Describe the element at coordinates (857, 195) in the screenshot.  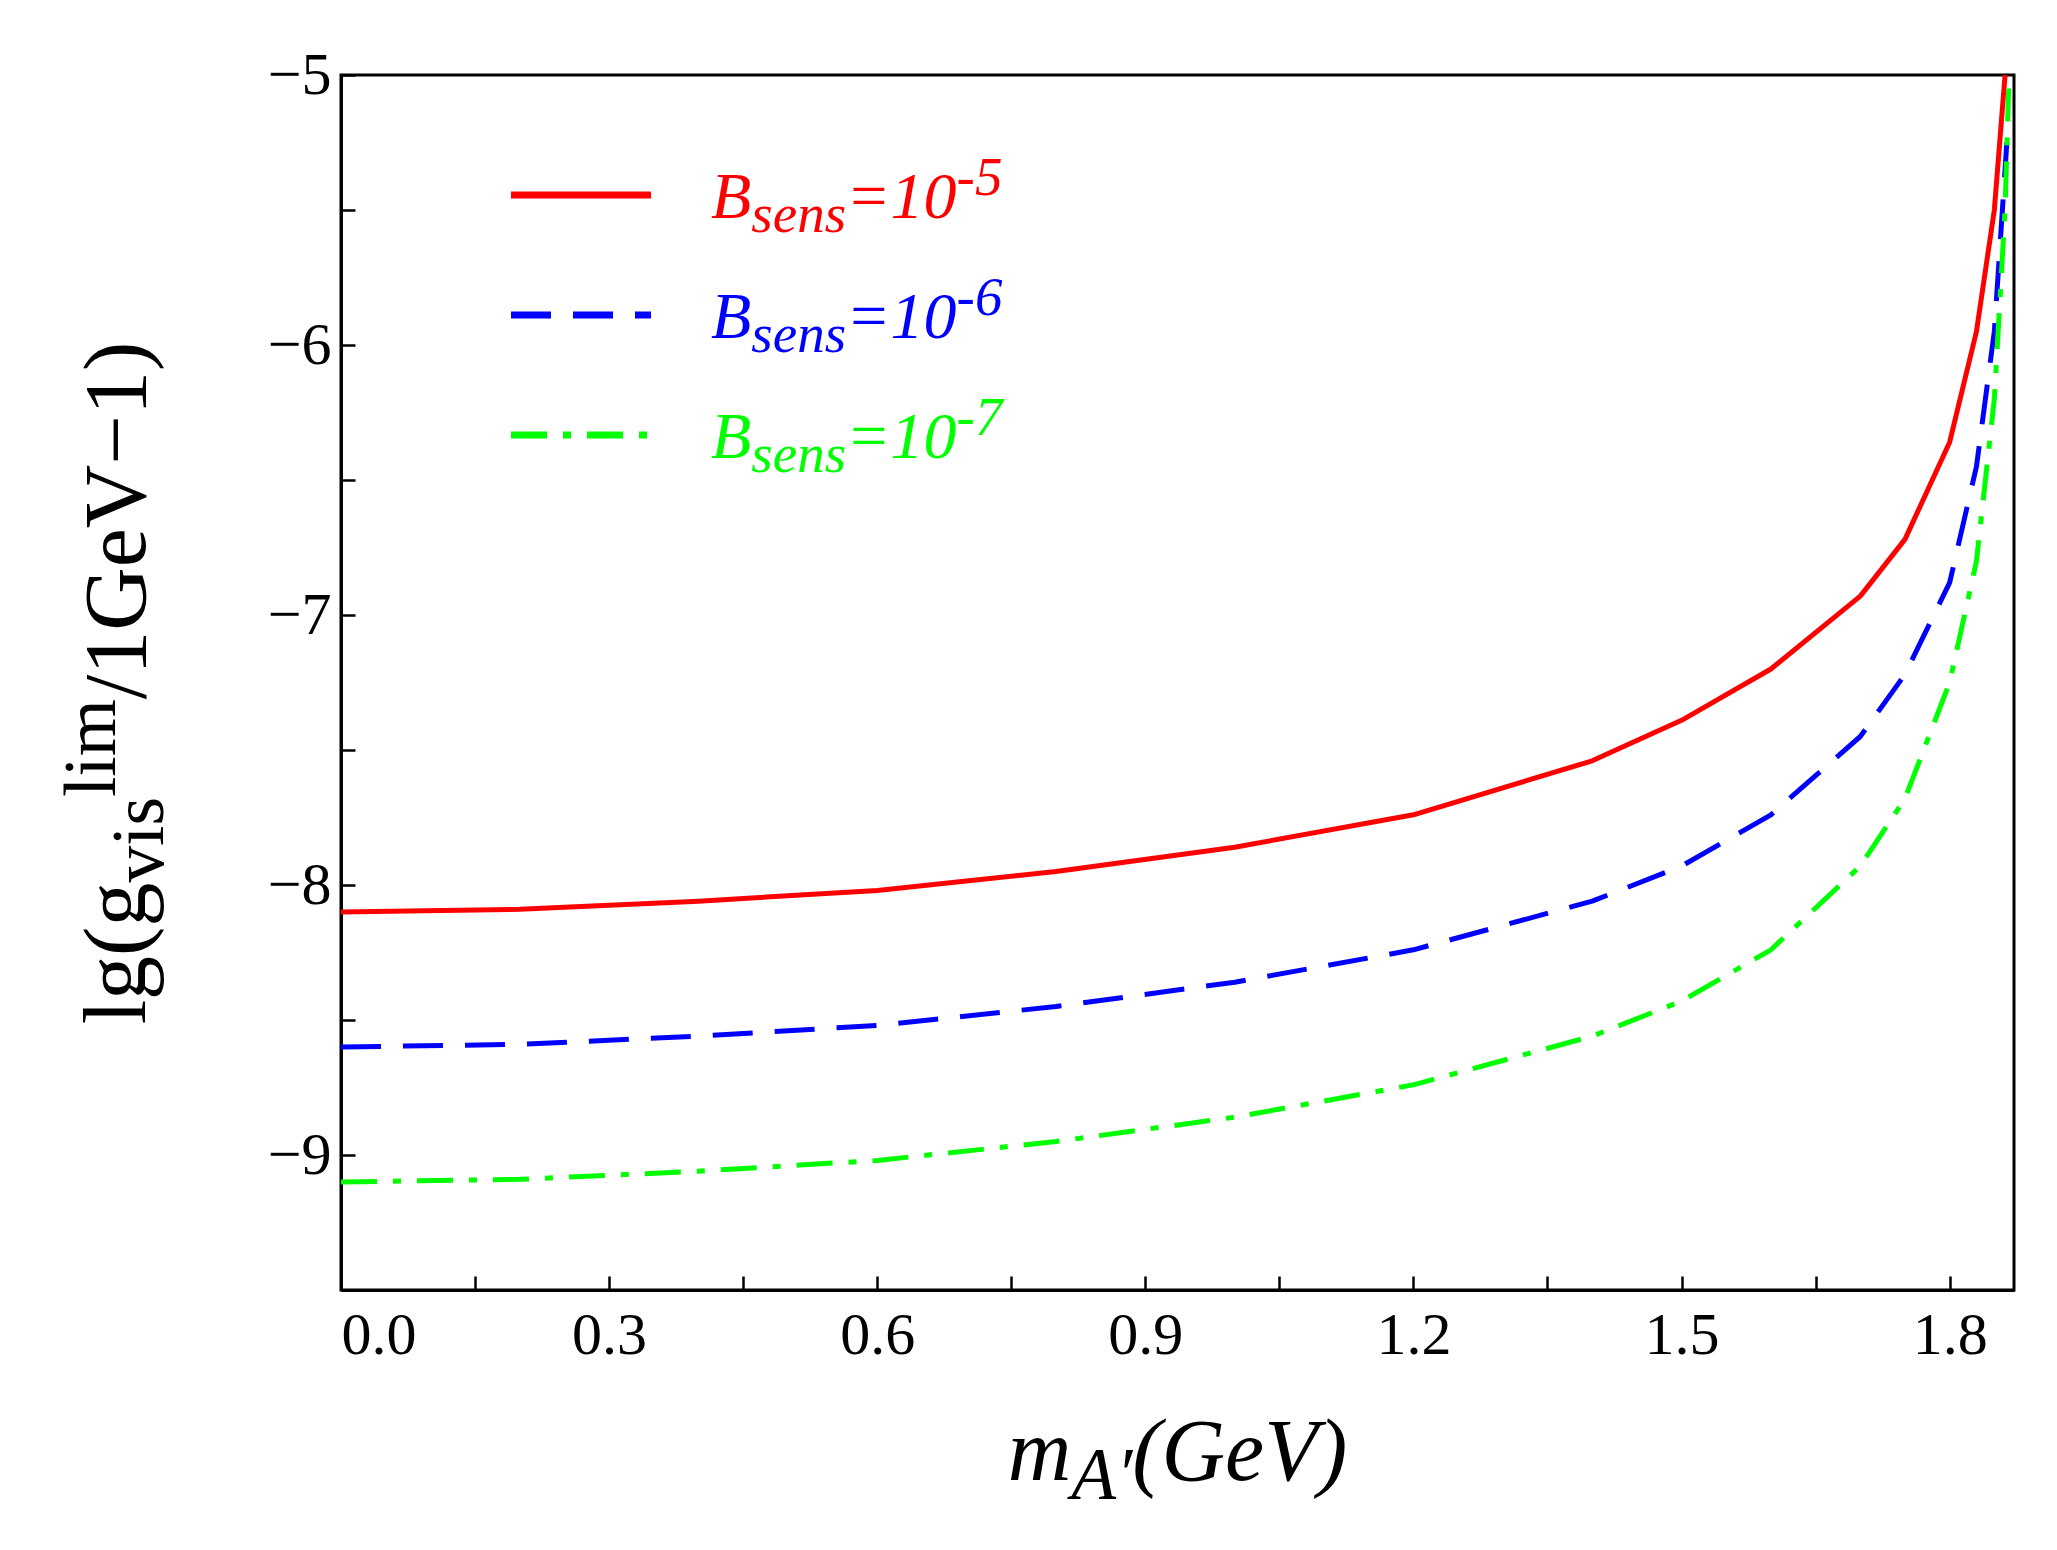
I see `legend-label: B$_{sens}$=10$^{-5}$` at that location.